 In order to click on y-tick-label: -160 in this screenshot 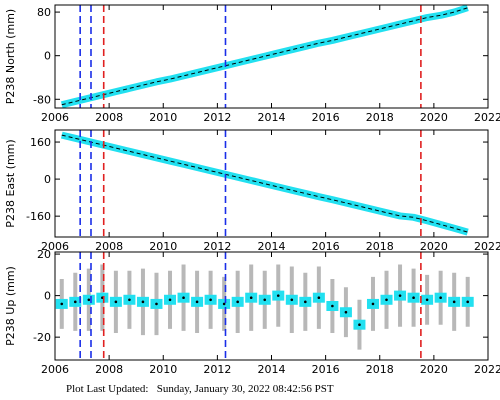, I will do `click(38, 216)`.